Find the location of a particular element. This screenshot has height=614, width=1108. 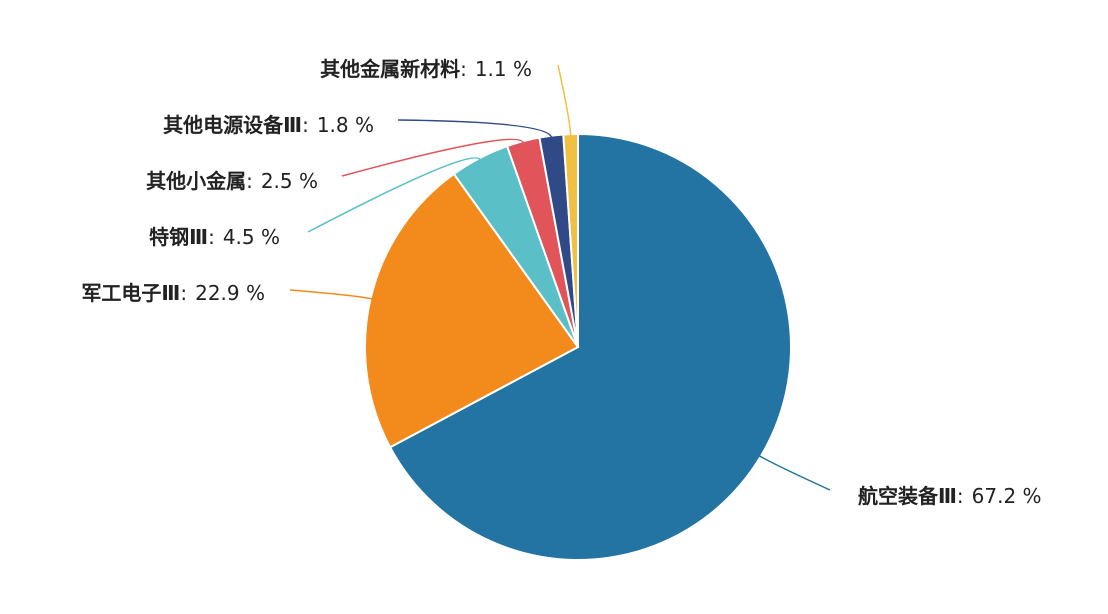

value-label: 22.9 % is located at coordinates (230, 293).